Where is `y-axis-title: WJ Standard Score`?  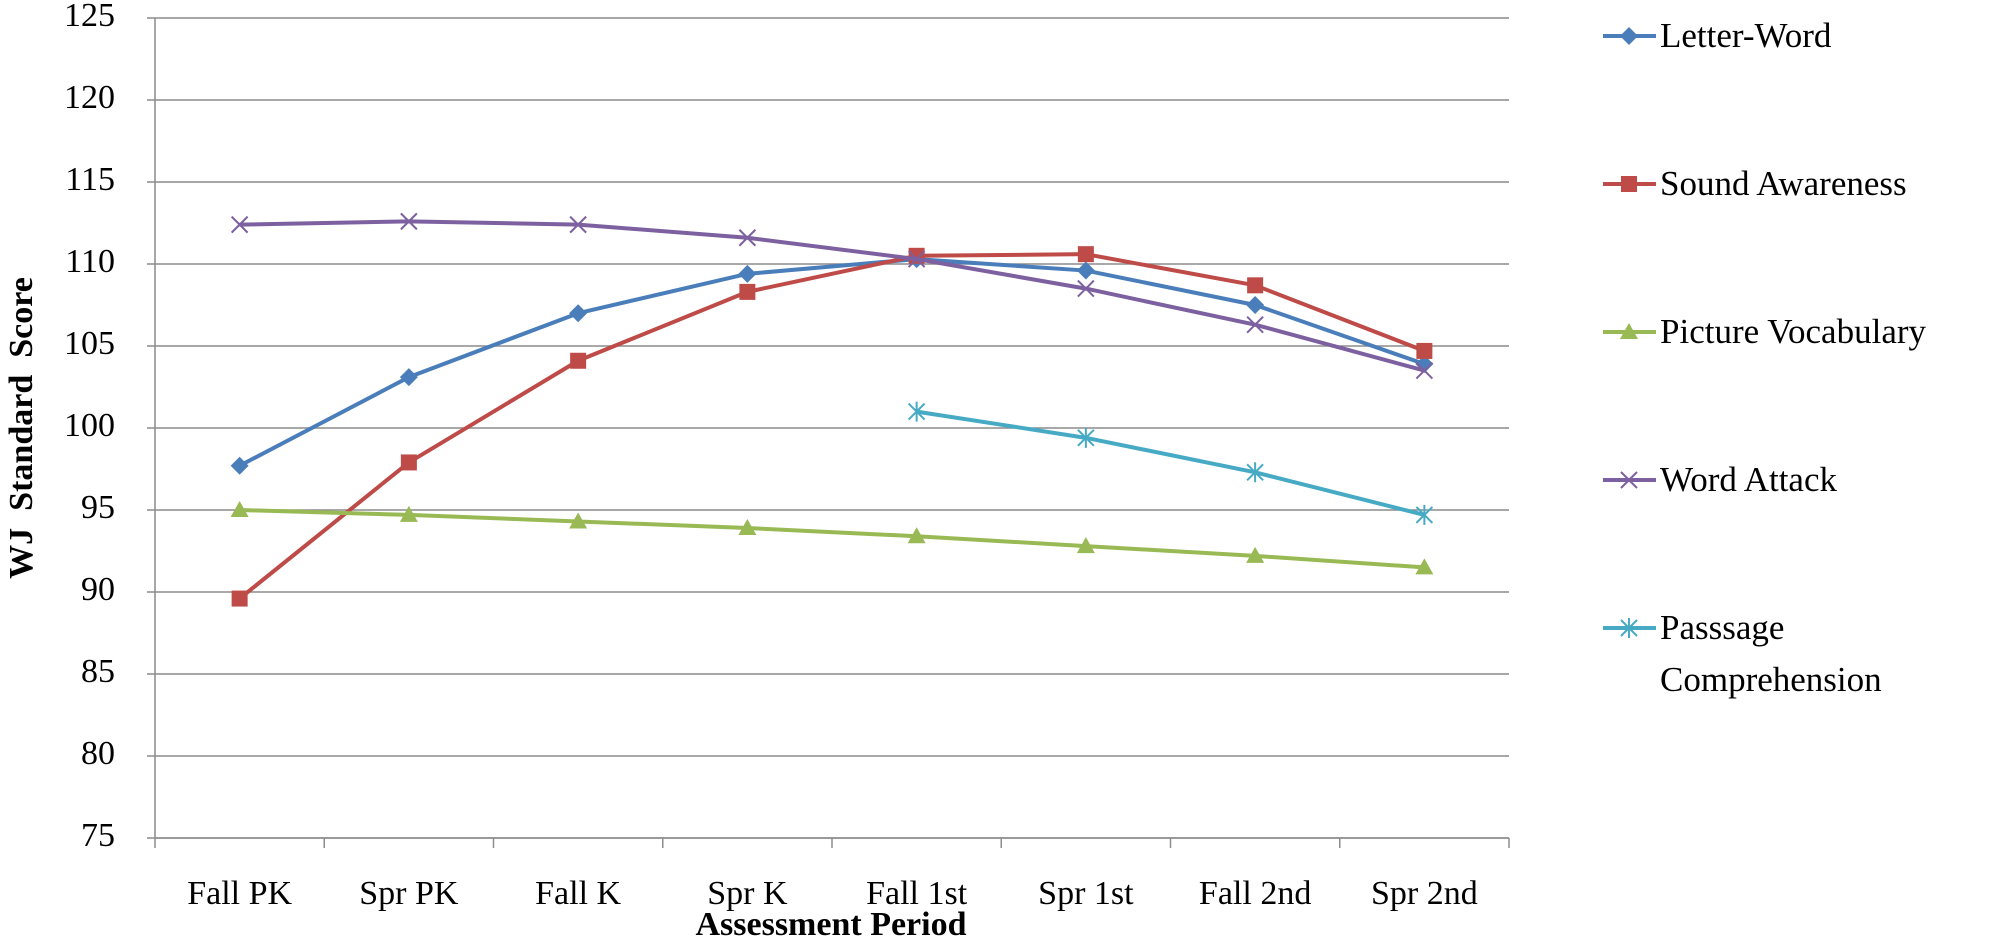 y-axis-title: WJ Standard Score is located at coordinates (21, 428).